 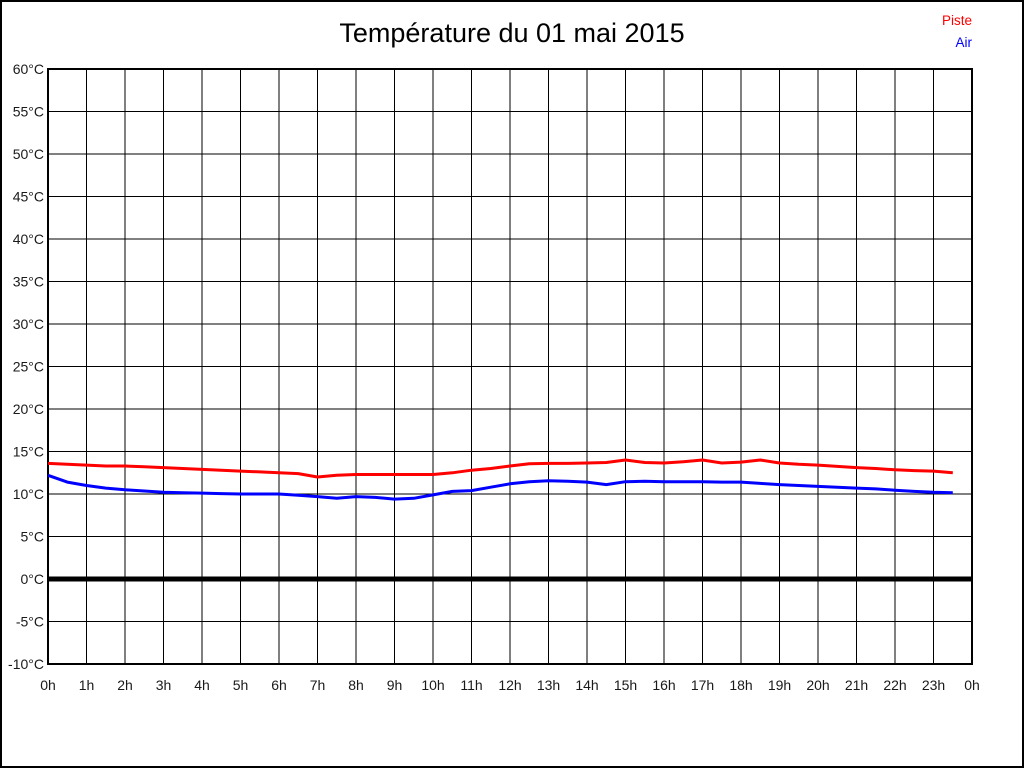 What do you see at coordinates (28, 154) in the screenshot?
I see `y-tick-label: 50°C` at bounding box center [28, 154].